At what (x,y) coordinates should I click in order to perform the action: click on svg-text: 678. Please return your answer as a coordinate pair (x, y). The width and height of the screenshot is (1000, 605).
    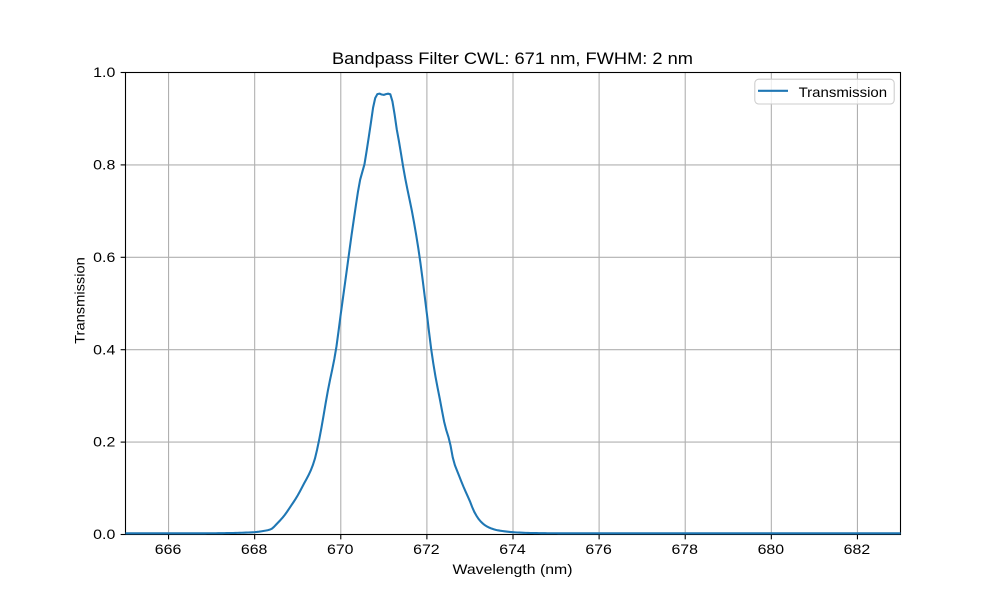
    Looking at the image, I should click on (684, 549).